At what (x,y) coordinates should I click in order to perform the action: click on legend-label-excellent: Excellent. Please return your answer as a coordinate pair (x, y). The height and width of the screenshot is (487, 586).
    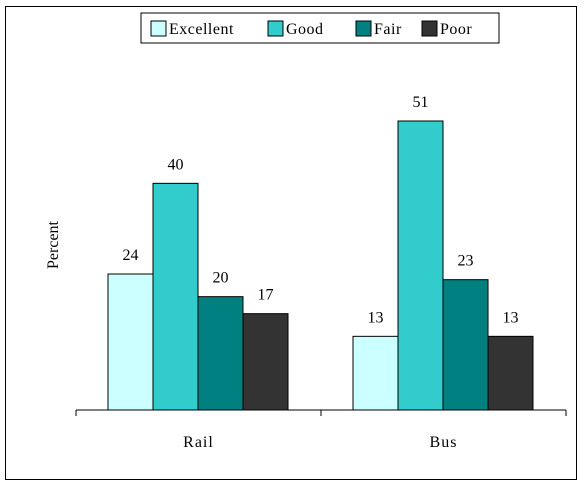
    Looking at the image, I should click on (201, 29).